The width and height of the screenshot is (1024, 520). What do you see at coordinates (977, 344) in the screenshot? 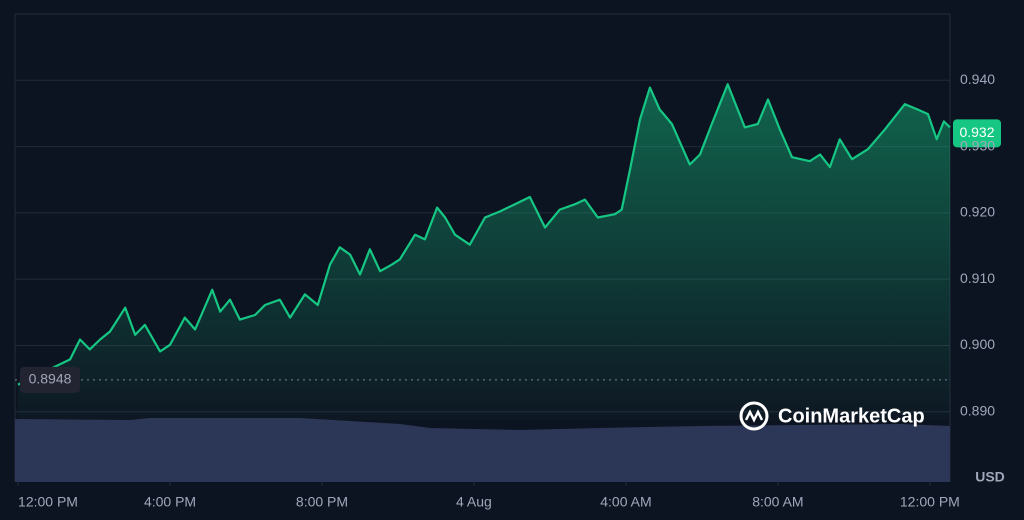
I see `y-tick-label: 0.900` at bounding box center [977, 344].